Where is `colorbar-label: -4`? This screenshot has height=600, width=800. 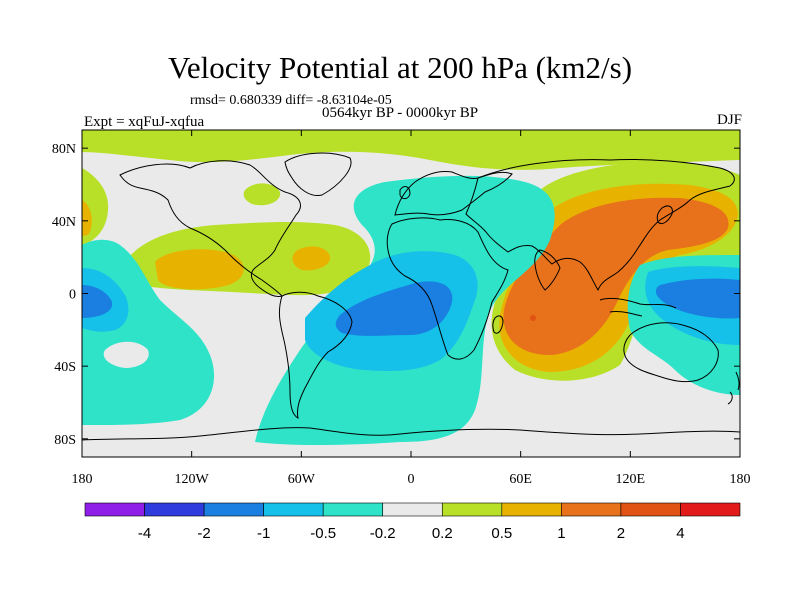
colorbar-label: -4 is located at coordinates (144, 533).